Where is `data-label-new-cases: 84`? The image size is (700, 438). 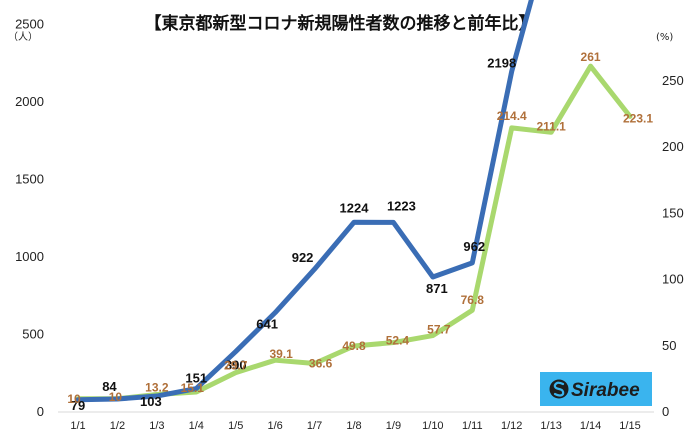 data-label-new-cases: 84 is located at coordinates (109, 386).